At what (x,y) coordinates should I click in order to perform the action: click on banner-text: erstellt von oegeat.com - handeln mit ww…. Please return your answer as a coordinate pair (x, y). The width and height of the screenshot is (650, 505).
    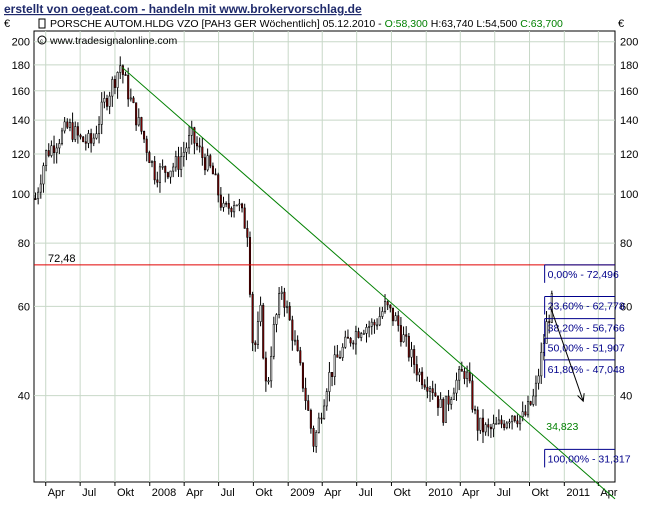
    Looking at the image, I should click on (183, 9).